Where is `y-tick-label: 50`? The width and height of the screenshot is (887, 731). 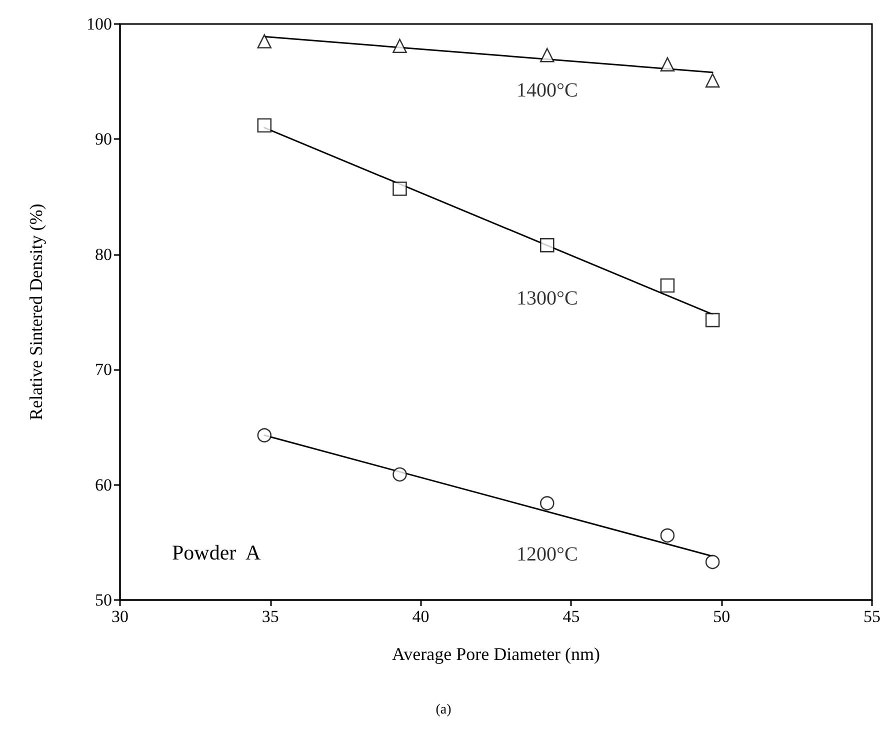
y-tick-label: 50 is located at coordinates (103, 600).